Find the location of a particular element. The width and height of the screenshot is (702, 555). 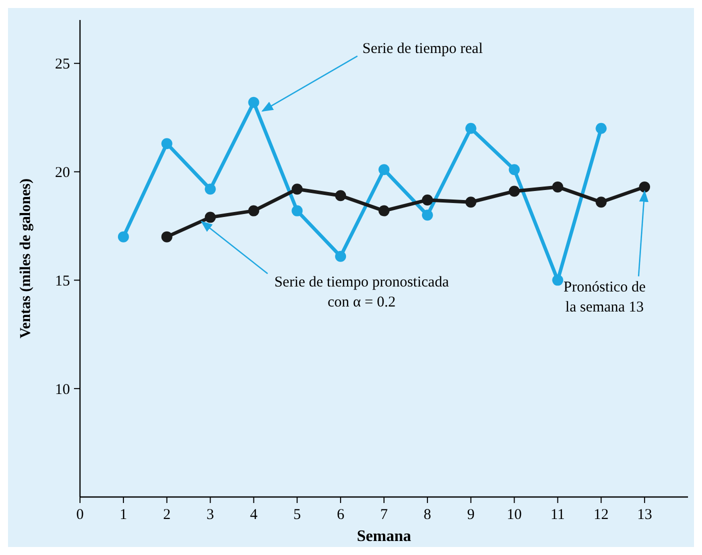

y-tick-label: 15 is located at coordinates (62, 281).